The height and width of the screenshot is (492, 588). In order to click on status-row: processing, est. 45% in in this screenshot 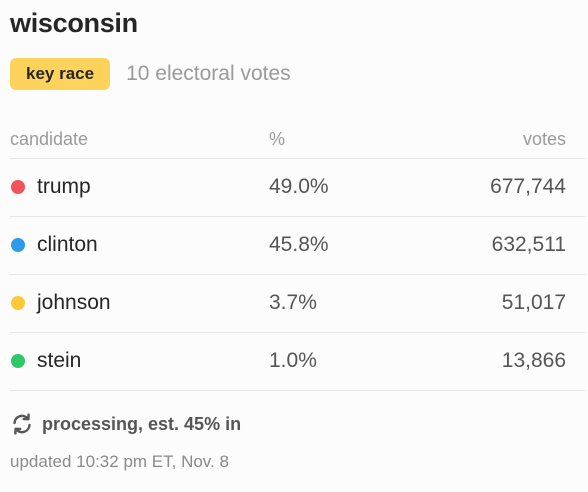, I will do `click(125, 424)`.